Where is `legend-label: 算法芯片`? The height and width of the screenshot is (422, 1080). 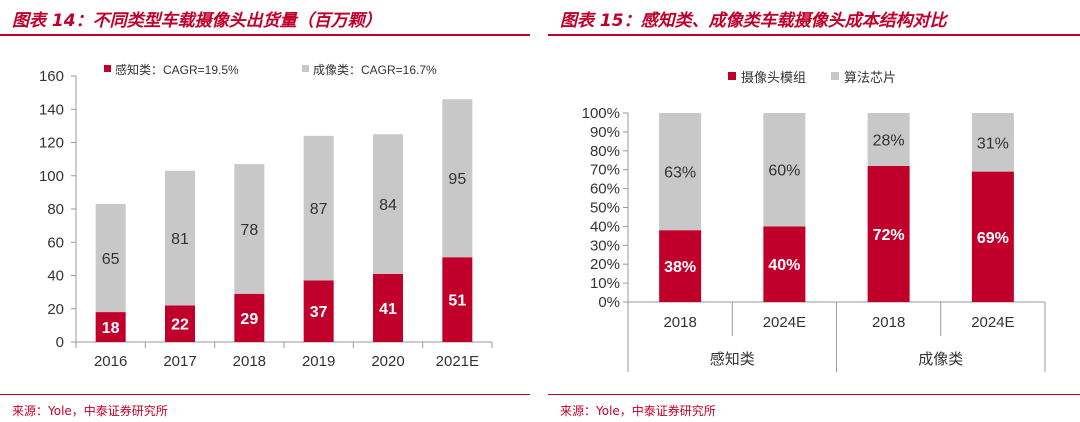
legend-label: 算法芯片 is located at coordinates (870, 77).